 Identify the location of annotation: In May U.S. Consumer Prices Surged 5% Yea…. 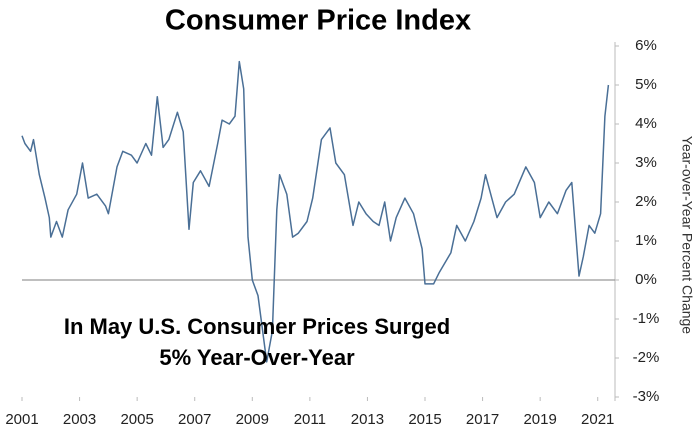
(257, 342).